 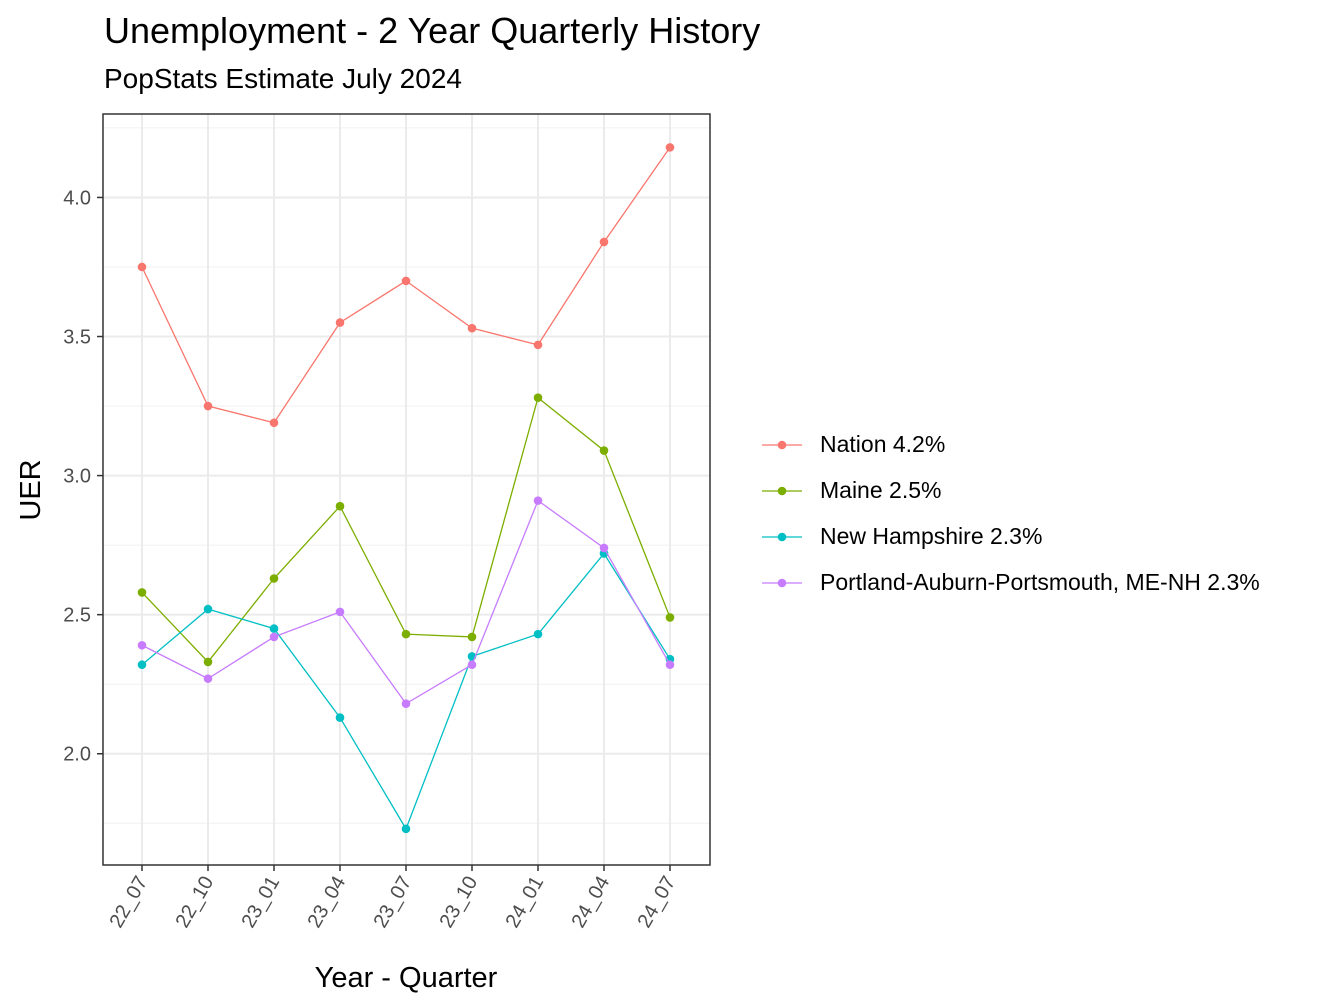 I want to click on y-tick-label: 3.0, so click(x=77, y=477).